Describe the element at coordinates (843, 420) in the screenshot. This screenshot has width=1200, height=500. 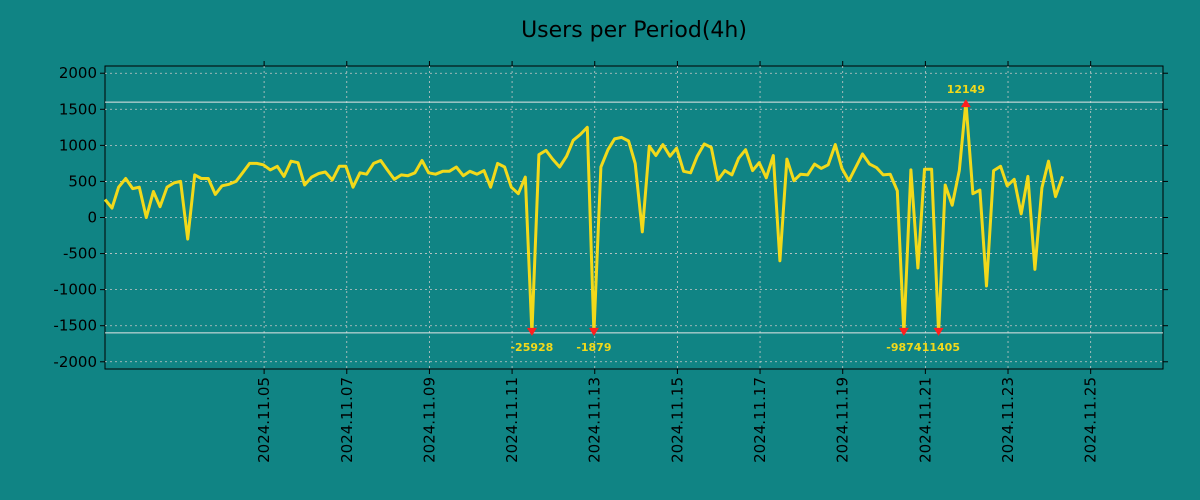
I see `x-tick-label: 2024.11.19` at that location.